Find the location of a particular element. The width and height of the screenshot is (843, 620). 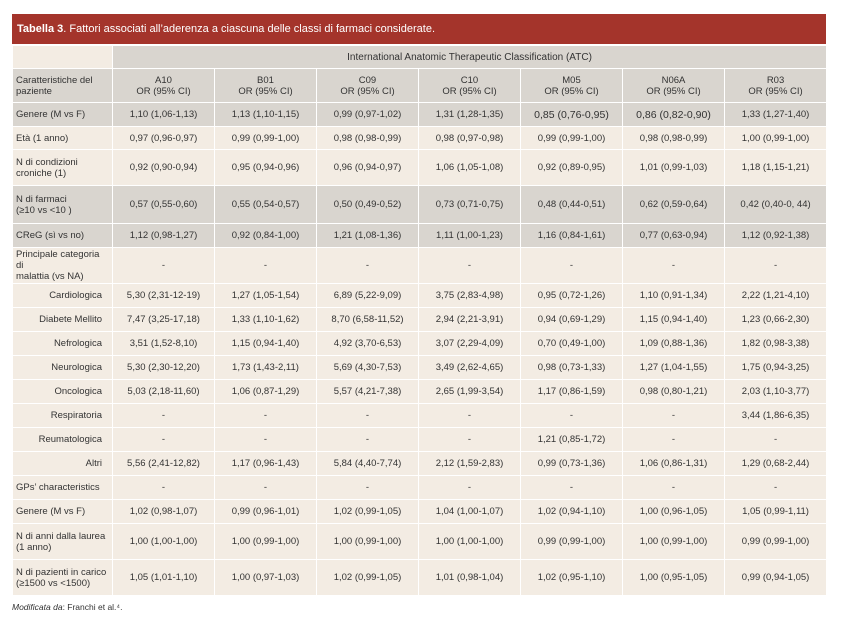

row-label-line: croniche (1) is located at coordinates (41, 173).